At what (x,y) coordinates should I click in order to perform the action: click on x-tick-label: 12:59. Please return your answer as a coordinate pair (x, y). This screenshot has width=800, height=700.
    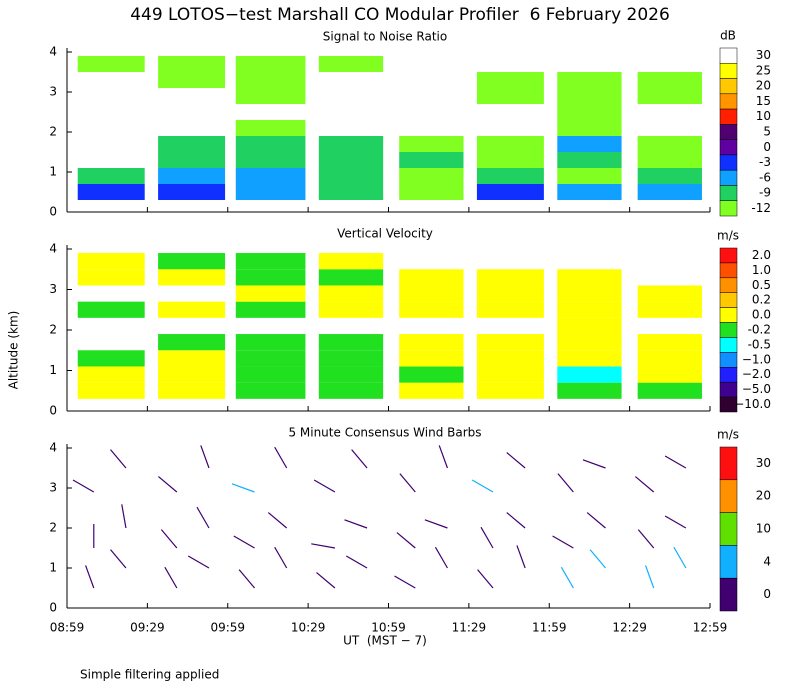
    Looking at the image, I should click on (710, 628).